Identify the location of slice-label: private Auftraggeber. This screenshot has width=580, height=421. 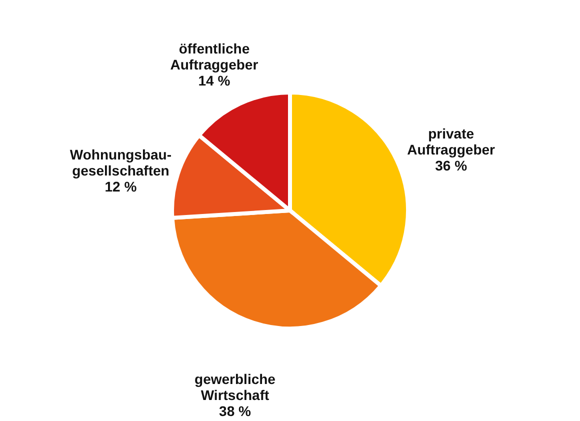
(451, 142).